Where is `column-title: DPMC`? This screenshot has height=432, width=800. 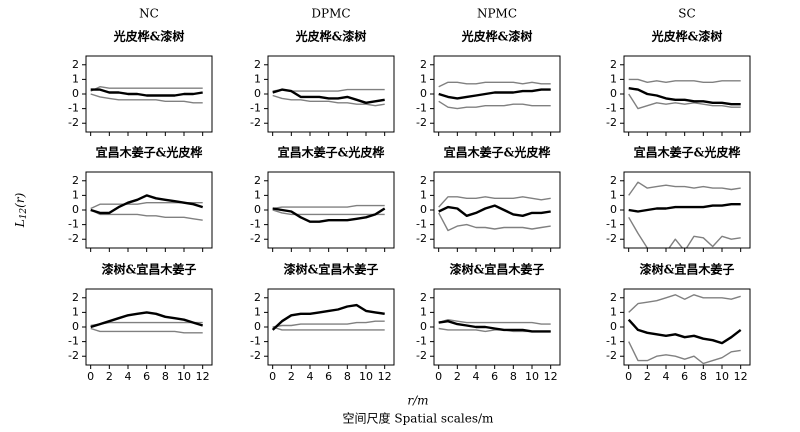
column-title: DPMC is located at coordinates (330, 14).